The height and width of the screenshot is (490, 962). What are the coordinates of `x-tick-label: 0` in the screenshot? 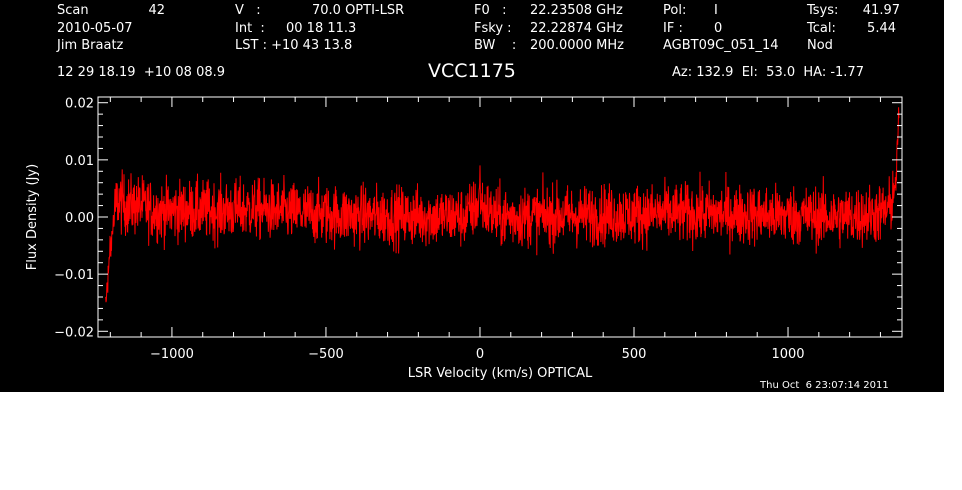 It's located at (480, 354).